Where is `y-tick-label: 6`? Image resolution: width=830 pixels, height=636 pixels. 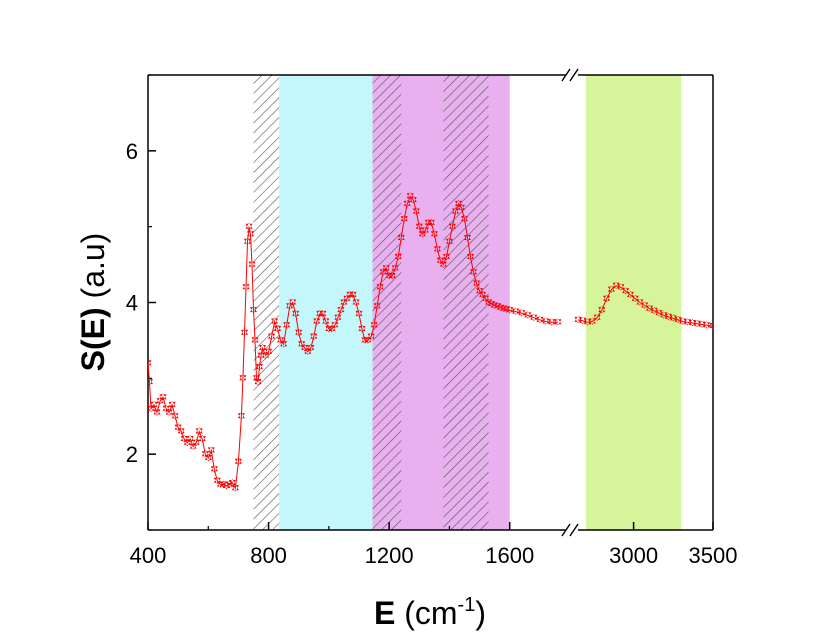
y-tick-label: 6 is located at coordinates (132, 151).